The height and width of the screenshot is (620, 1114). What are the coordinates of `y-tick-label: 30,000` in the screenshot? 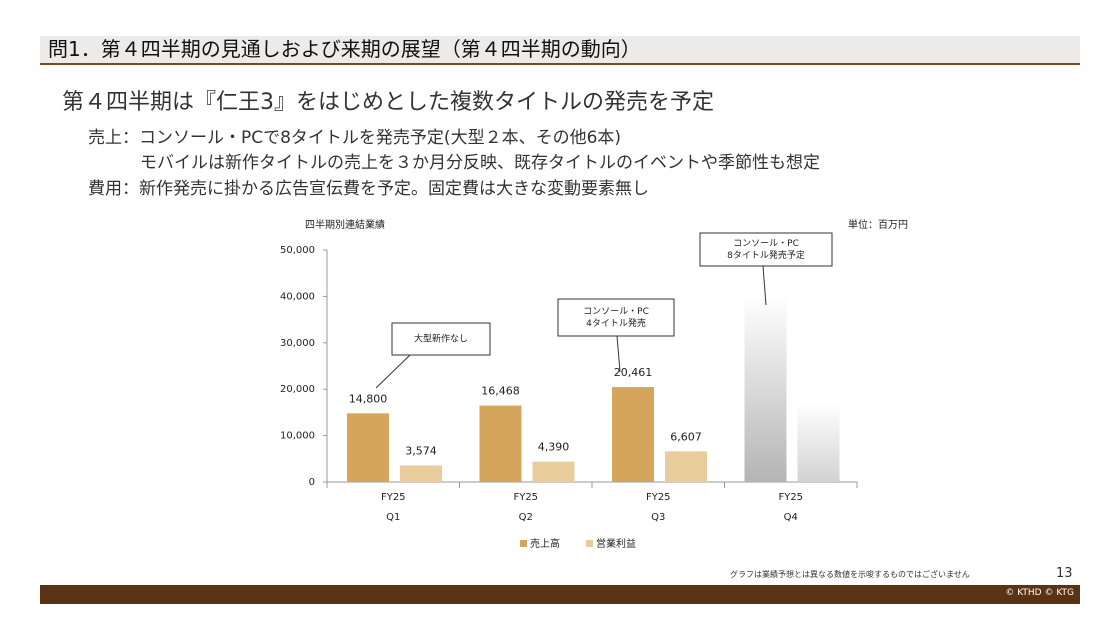 It's located at (297, 343).